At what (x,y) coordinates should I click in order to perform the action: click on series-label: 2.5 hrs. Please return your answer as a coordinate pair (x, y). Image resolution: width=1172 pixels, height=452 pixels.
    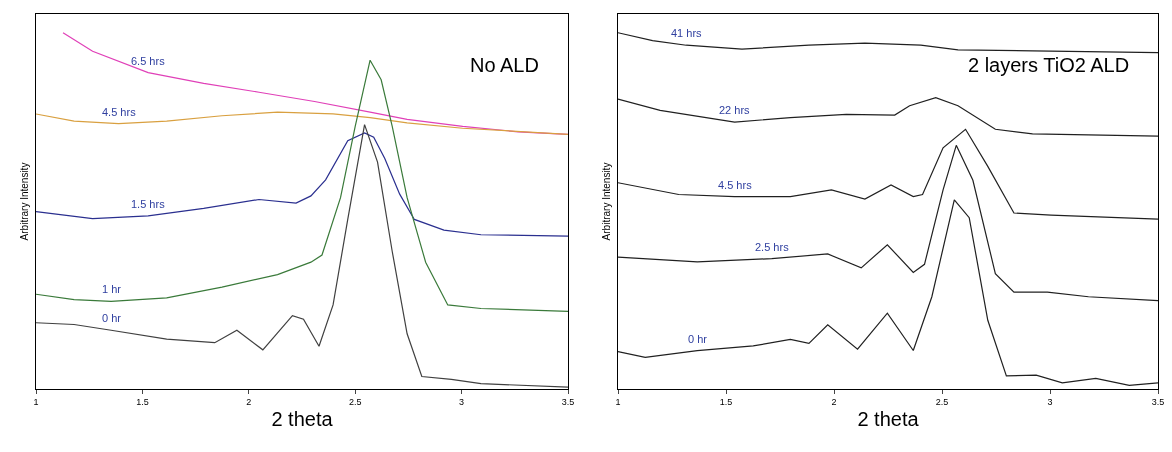
    Looking at the image, I should click on (772, 247).